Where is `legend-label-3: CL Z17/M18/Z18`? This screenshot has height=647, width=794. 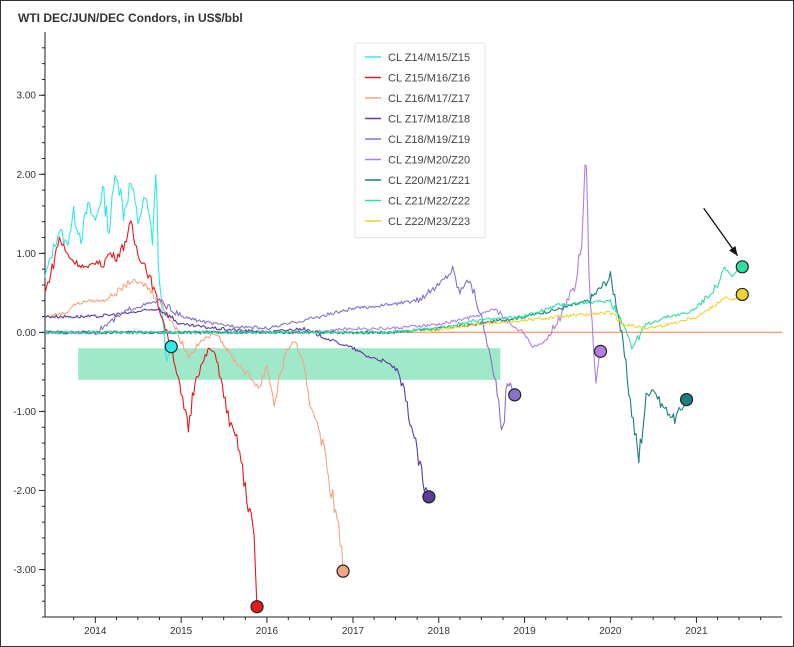
legend-label-3: CL Z17/M18/Z18 is located at coordinates (429, 120).